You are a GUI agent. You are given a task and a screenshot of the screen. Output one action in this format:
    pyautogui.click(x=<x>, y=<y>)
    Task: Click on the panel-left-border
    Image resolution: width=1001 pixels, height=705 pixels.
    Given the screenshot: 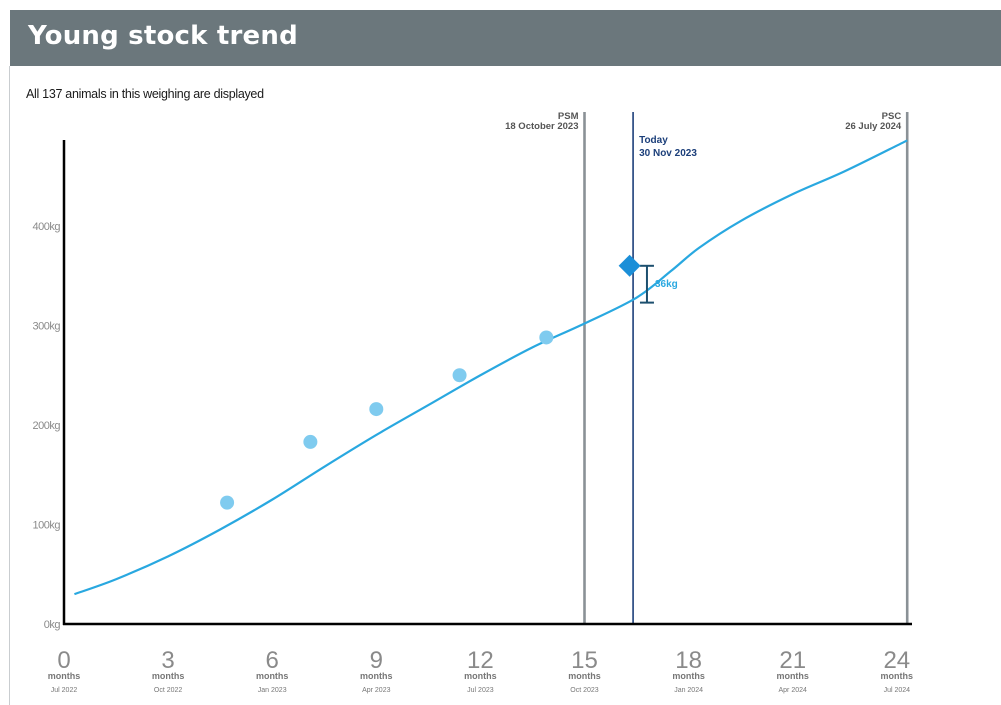 What is the action you would take?
    pyautogui.click(x=9, y=385)
    